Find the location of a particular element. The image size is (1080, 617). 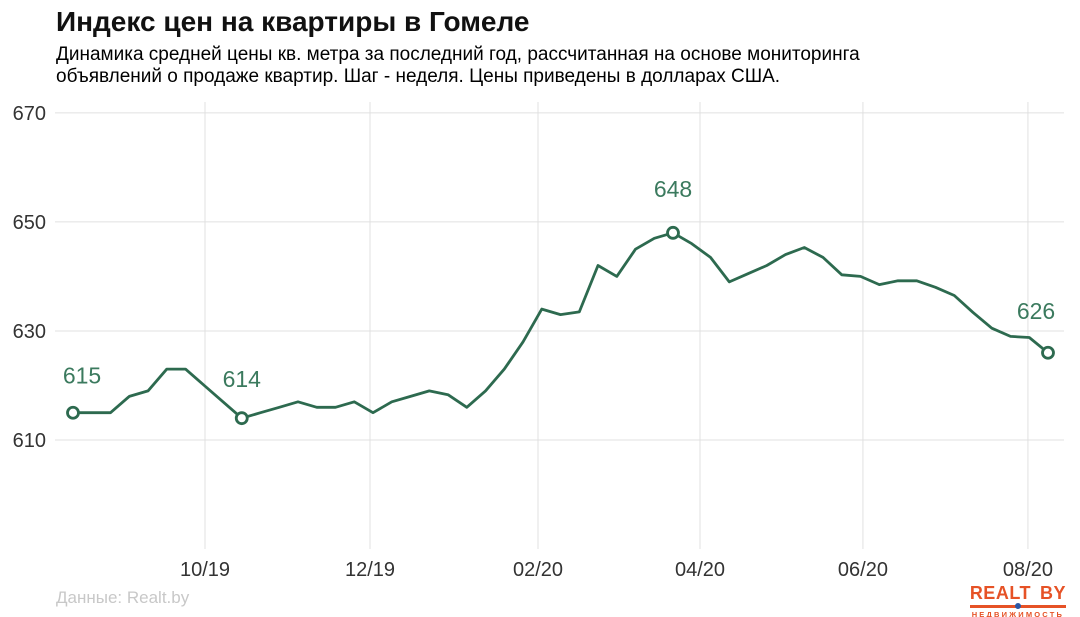

realt-logo: REALT BY НЕДВИЖИМОСТЬ is located at coordinates (1017, 600).